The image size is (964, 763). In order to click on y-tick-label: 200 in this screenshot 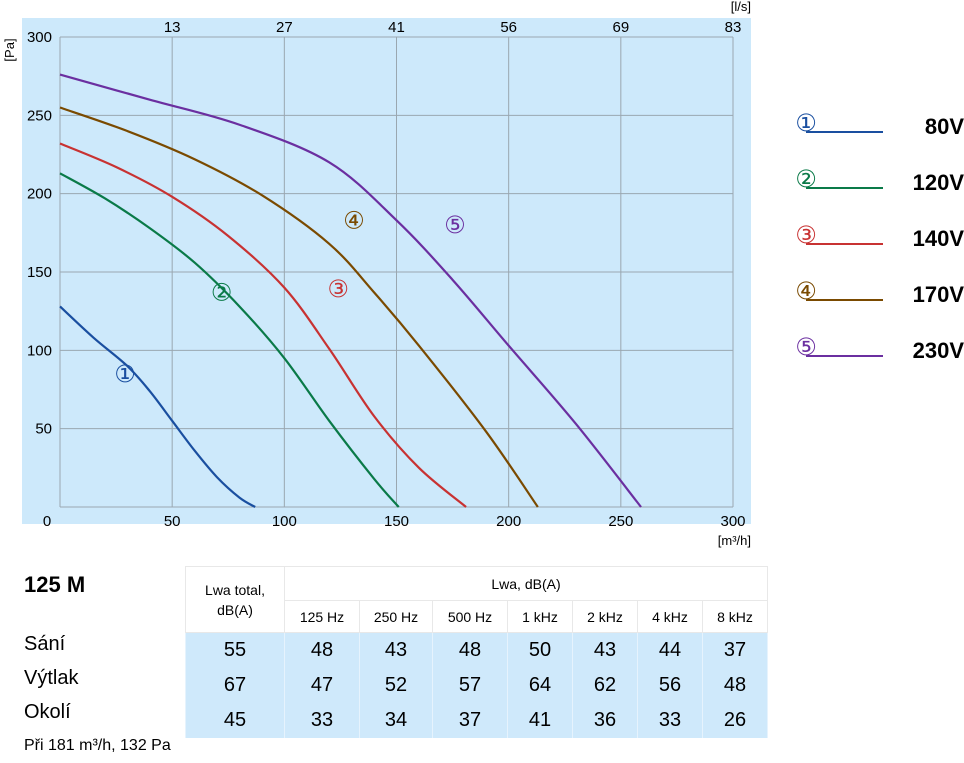, I will do `click(39, 194)`.